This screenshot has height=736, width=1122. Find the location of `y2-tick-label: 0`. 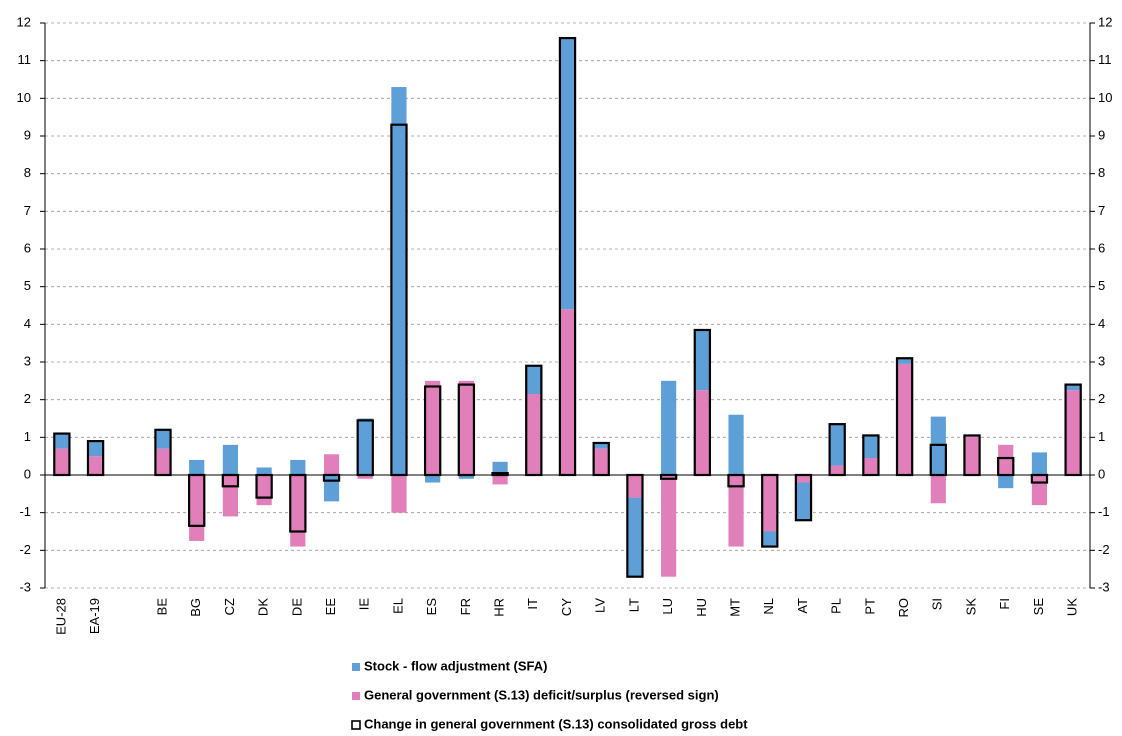

y2-tick-label: 0 is located at coordinates (1101, 473).